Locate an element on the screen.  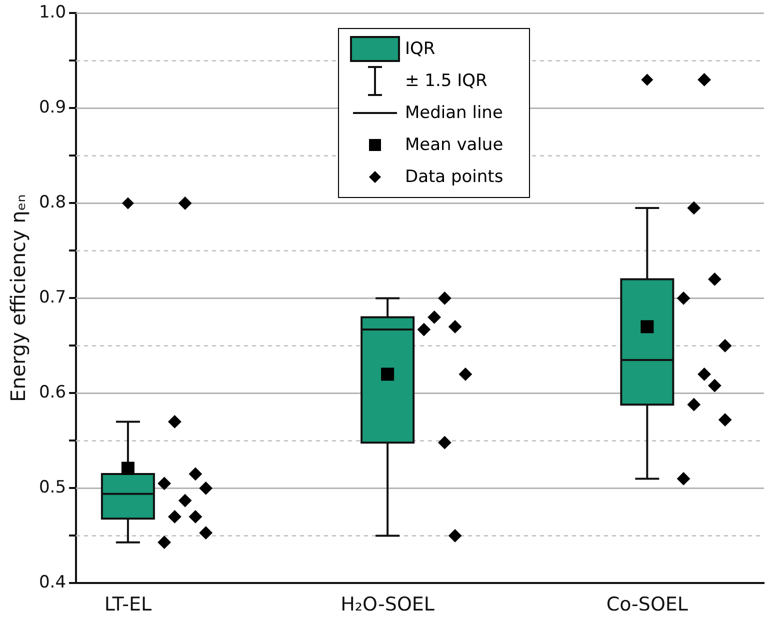
x-tick-label: LT-EL is located at coordinates (128, 605).